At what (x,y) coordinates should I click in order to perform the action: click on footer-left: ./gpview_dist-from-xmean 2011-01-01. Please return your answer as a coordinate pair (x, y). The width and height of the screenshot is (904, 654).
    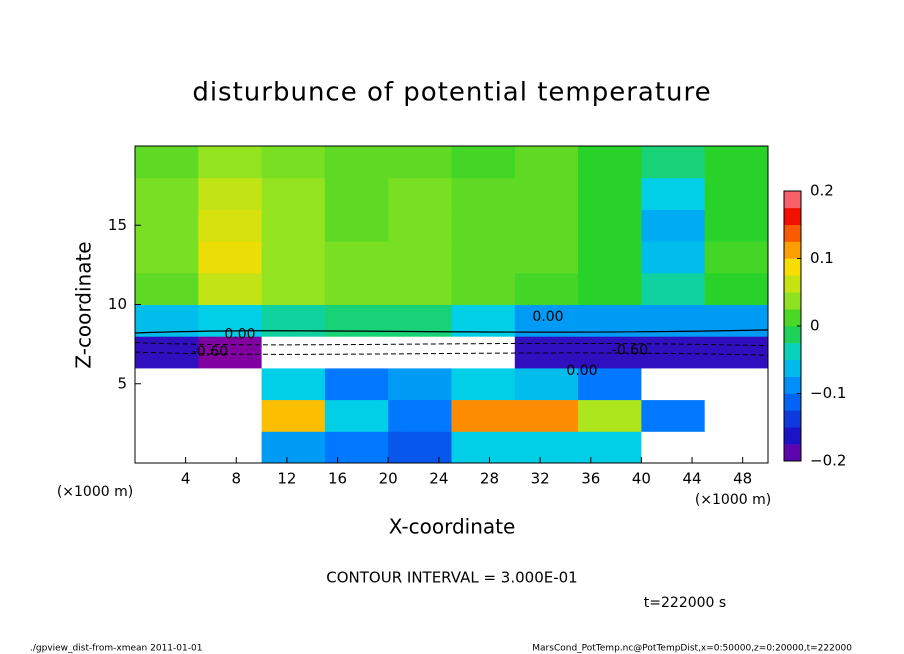
    Looking at the image, I should click on (116, 649).